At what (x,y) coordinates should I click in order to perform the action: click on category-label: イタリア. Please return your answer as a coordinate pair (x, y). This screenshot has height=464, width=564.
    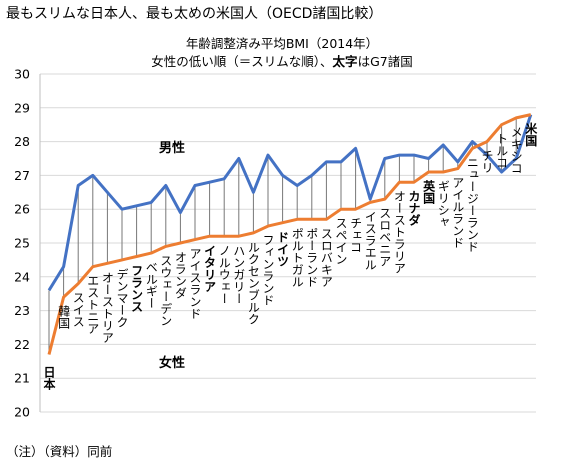
    Looking at the image, I should click on (210, 268).